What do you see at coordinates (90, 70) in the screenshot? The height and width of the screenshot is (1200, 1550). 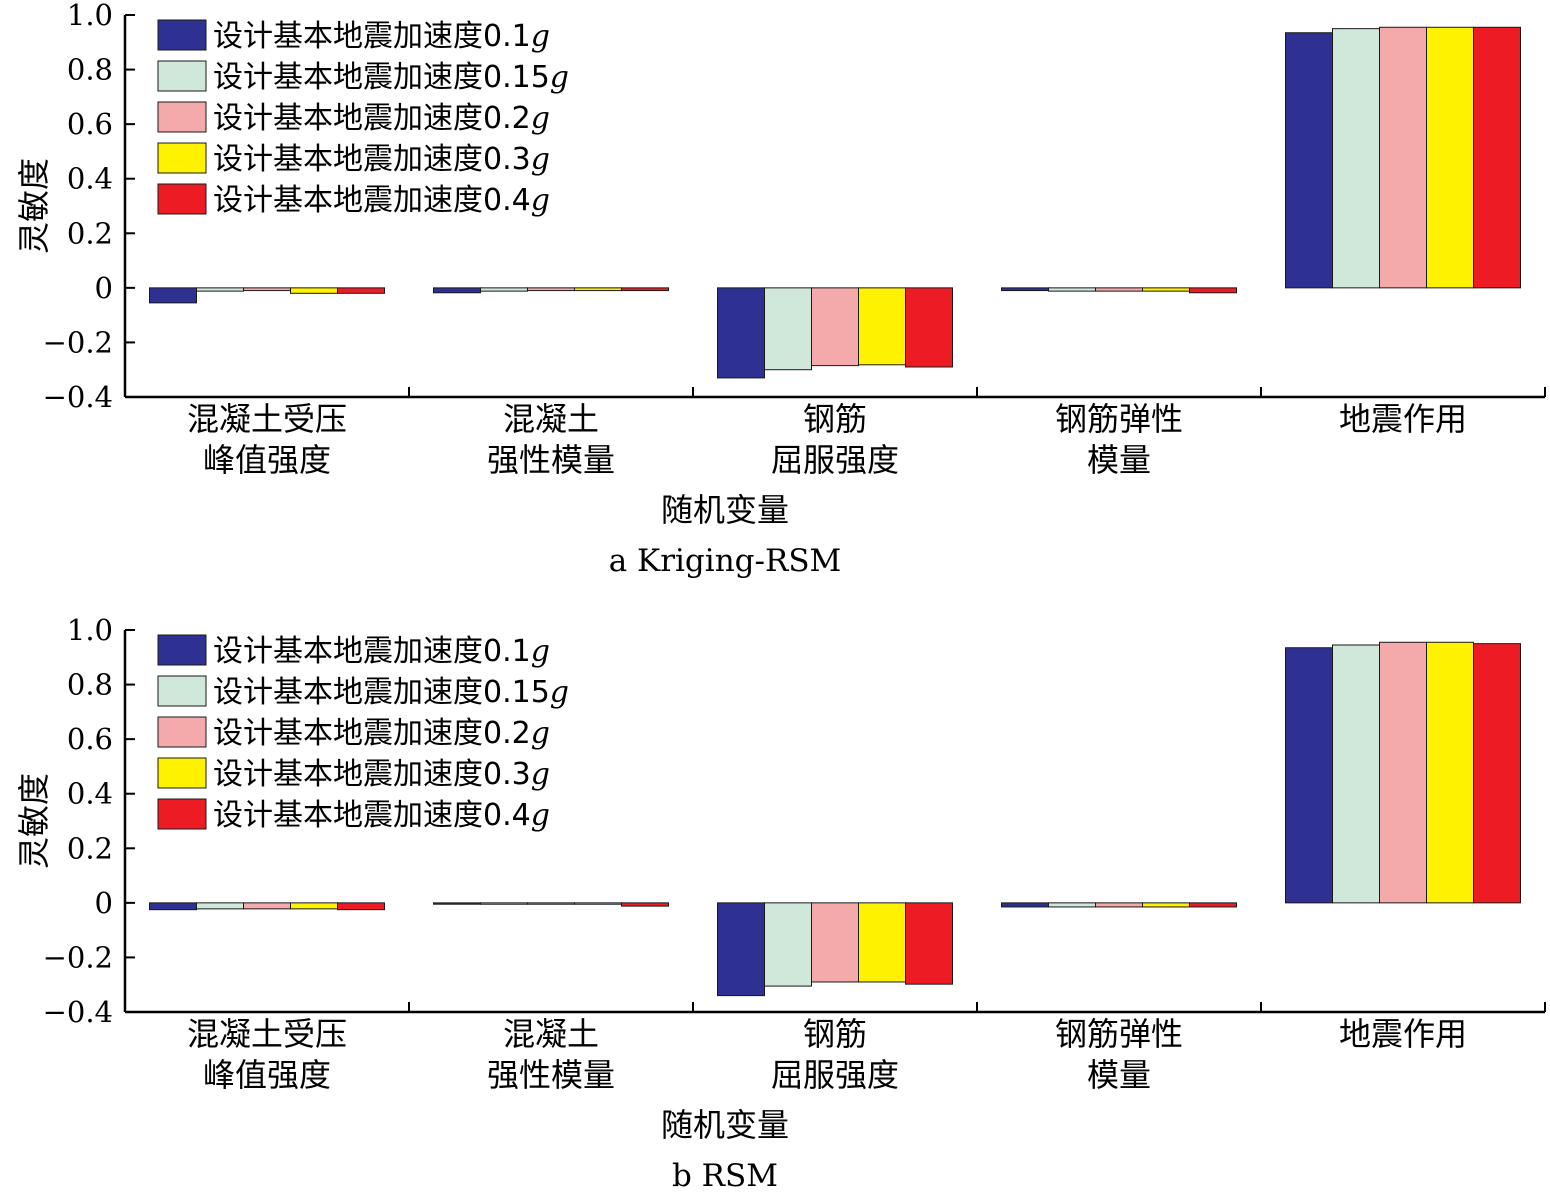 I see `y-tick-label: 0.8` at bounding box center [90, 70].